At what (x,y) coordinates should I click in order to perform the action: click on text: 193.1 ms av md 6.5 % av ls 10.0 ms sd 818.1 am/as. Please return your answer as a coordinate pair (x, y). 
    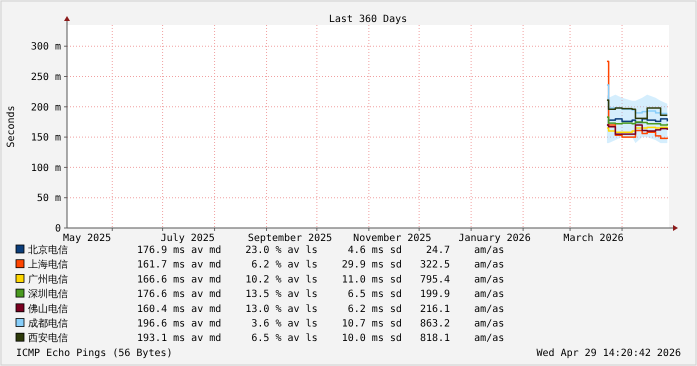
    Looking at the image, I should click on (320, 338).